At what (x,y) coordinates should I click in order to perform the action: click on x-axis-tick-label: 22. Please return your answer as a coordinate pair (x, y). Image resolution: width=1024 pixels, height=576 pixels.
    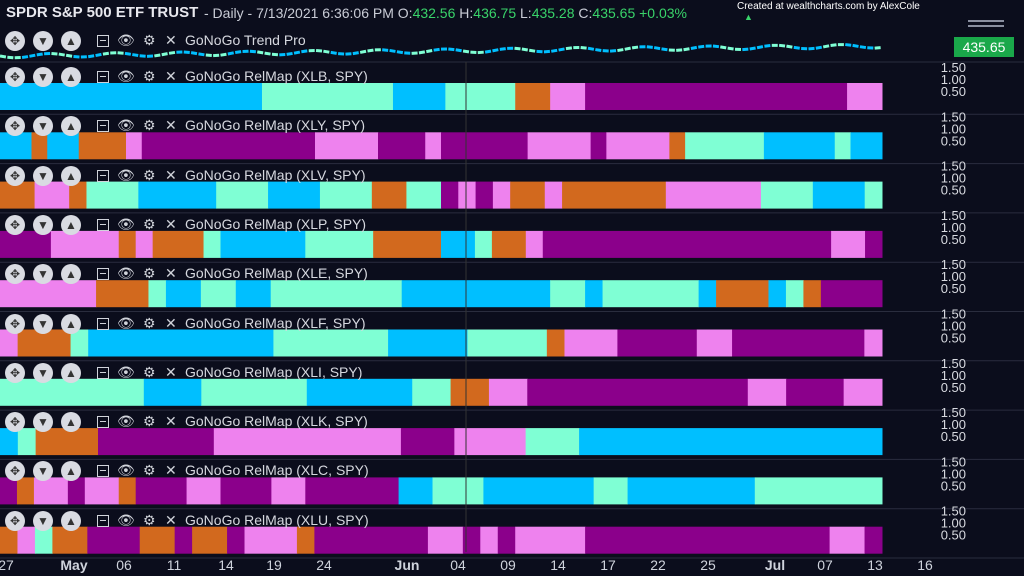
    Looking at the image, I should click on (658, 565).